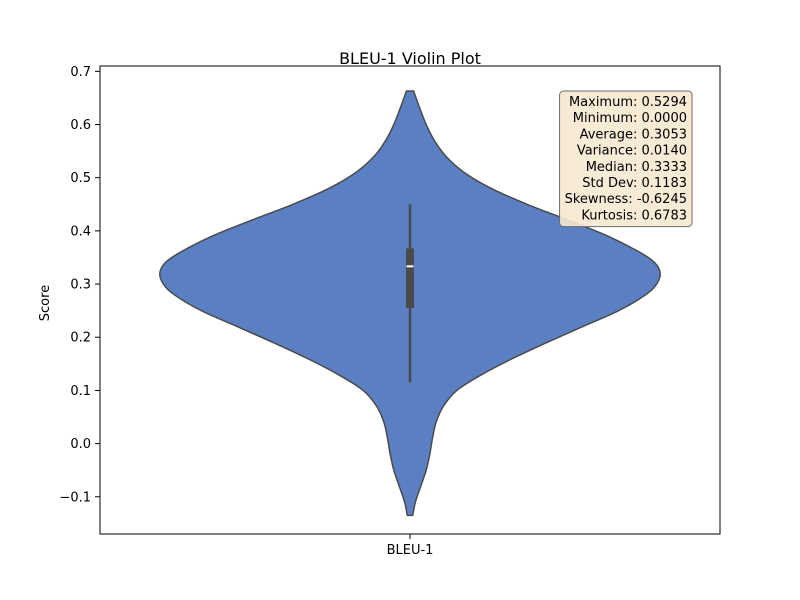  What do you see at coordinates (80, 231) in the screenshot?
I see `y-tick-label: 0.4` at bounding box center [80, 231].